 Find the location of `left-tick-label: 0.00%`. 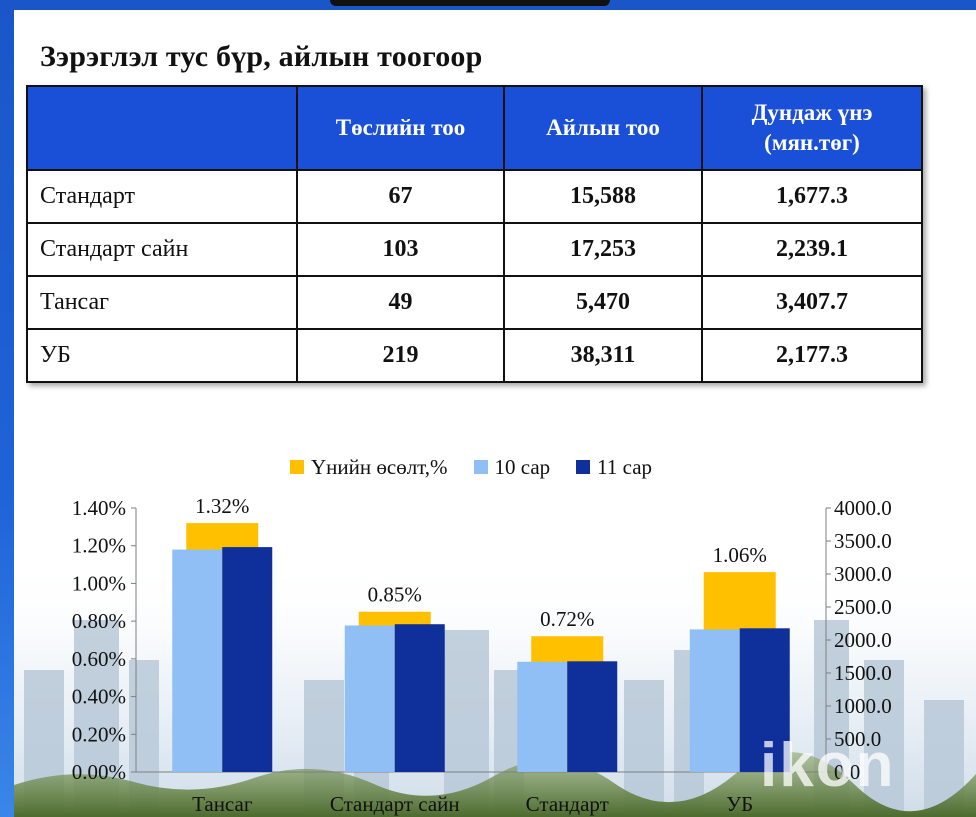

left-tick-label: 0.00% is located at coordinates (99, 772).